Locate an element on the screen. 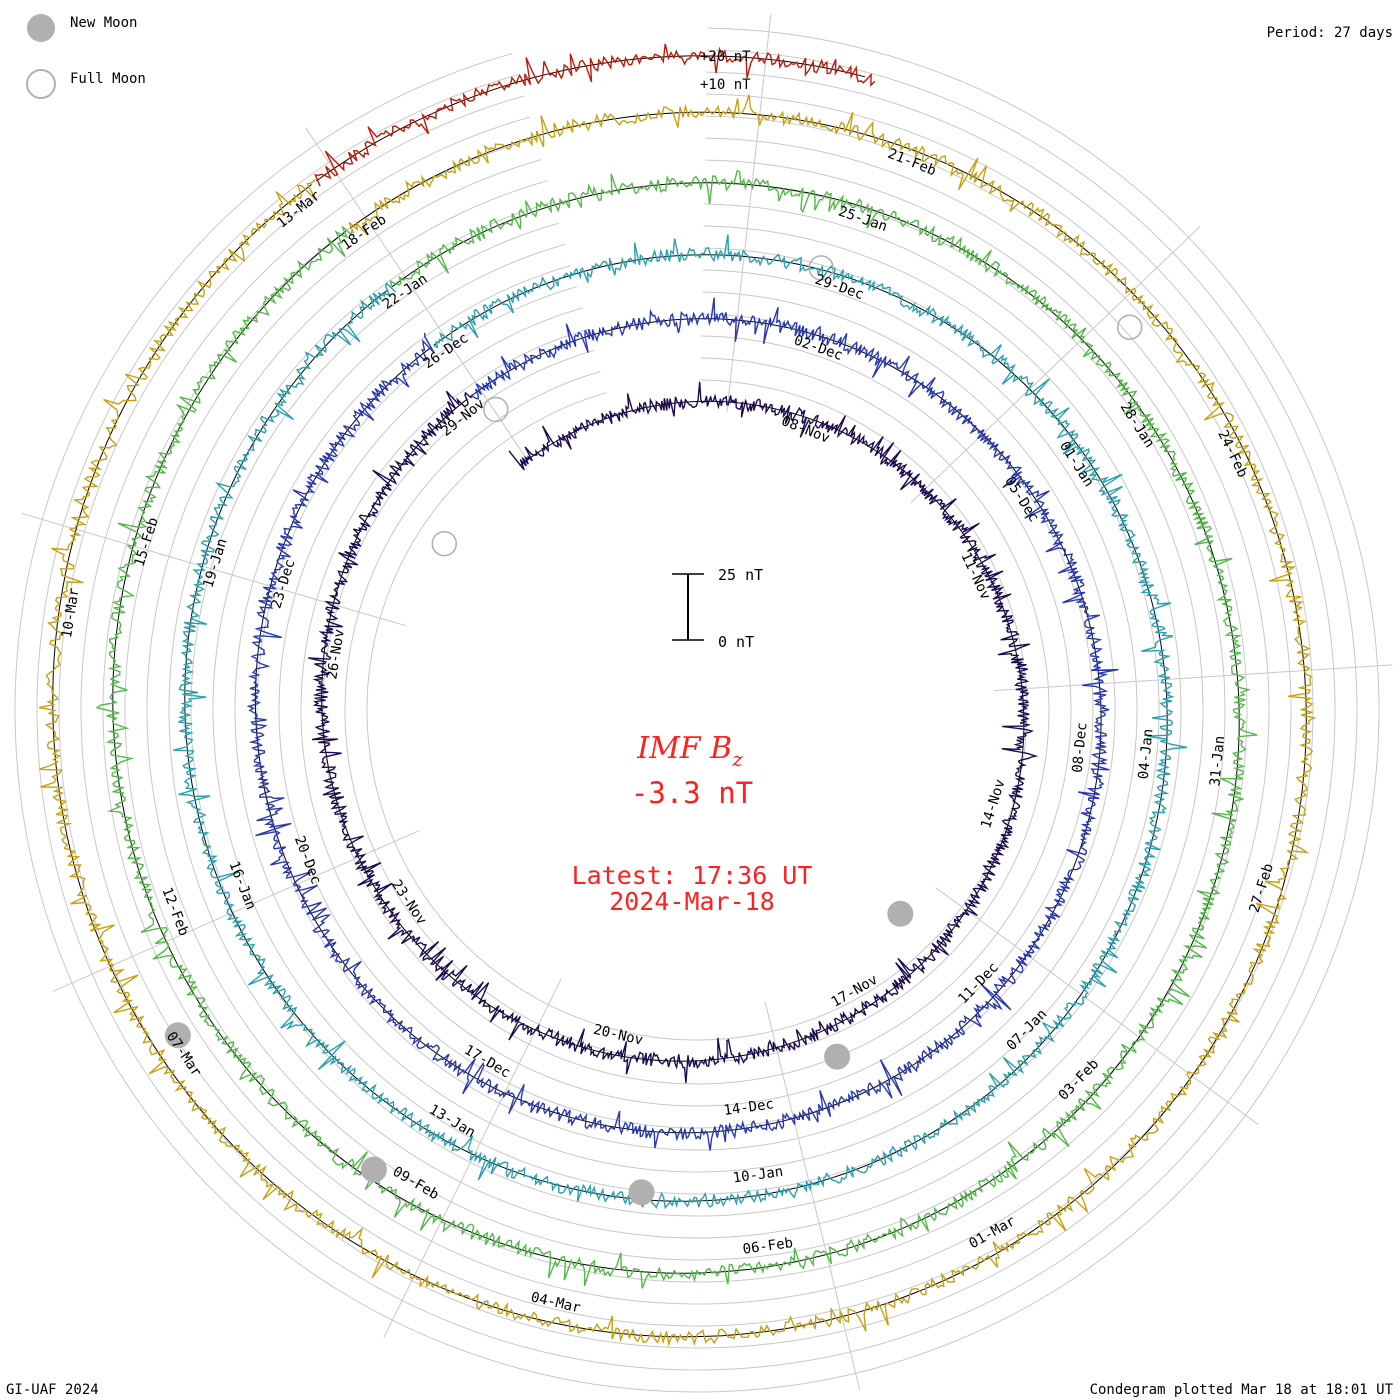 The width and height of the screenshot is (1400, 1400). chart-title-main: IMF B is located at coordinates (684, 748).